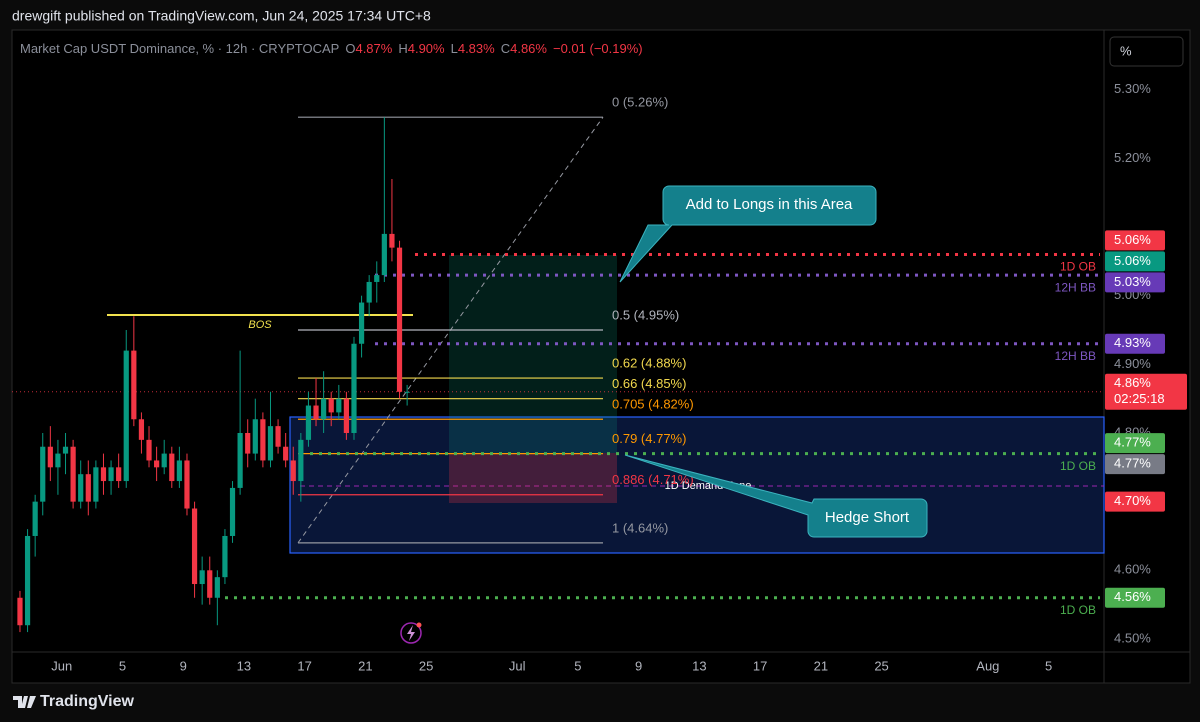 The width and height of the screenshot is (1200, 722). I want to click on ohlc-key: H, so click(402, 48).